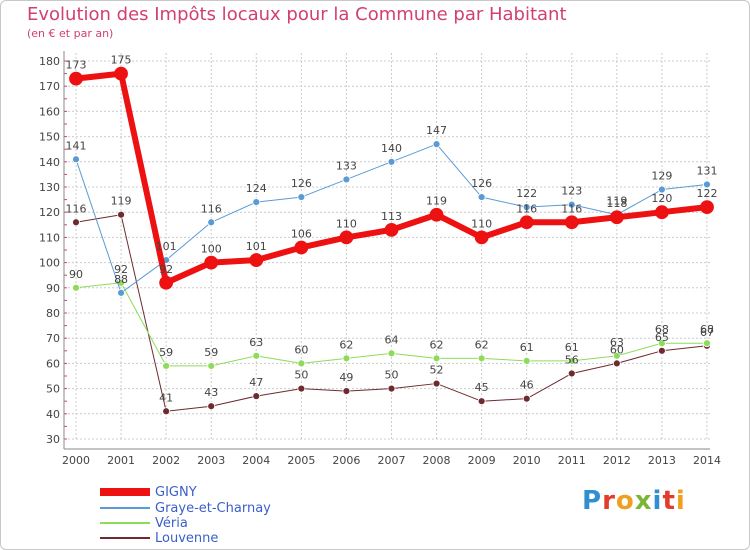 This screenshot has height=550, width=750. What do you see at coordinates (49, 162) in the screenshot?
I see `y-tick-label: 140` at bounding box center [49, 162].